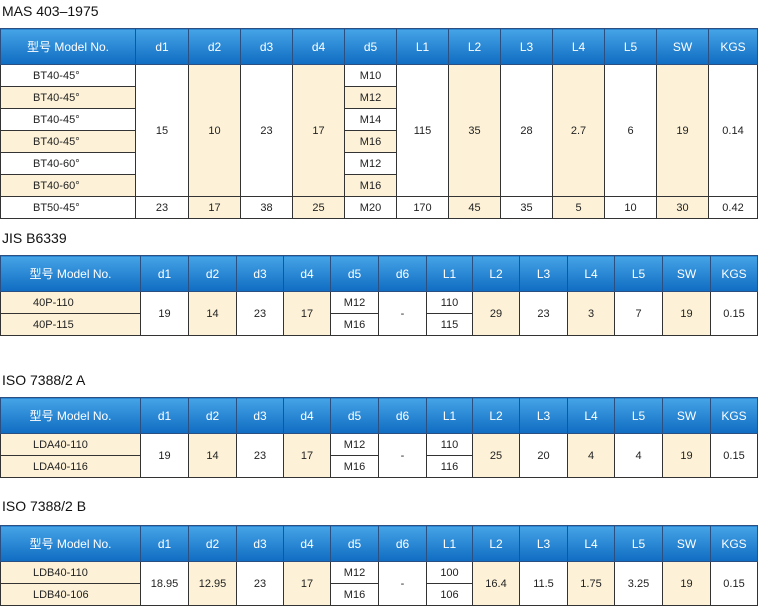 This screenshot has width=763, height=610. Describe the element at coordinates (370, 119) in the screenshot. I see `value-cell: M14` at that location.